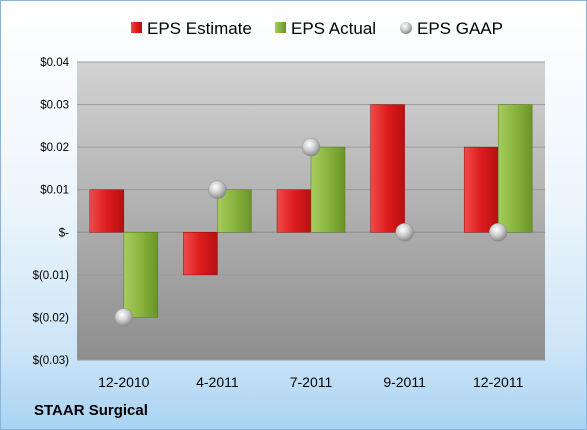 Image resolution: width=587 pixels, height=430 pixels. Describe the element at coordinates (460, 28) in the screenshot. I see `legend-label-gaap: EPS GAAP` at that location.